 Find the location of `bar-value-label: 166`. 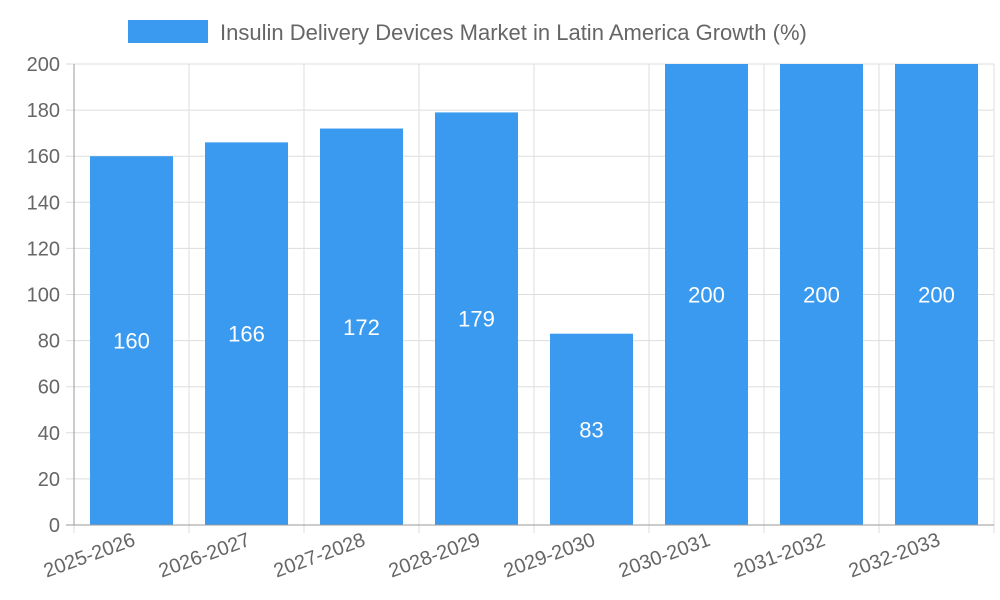

bar-value-label: 166 is located at coordinates (246, 334).